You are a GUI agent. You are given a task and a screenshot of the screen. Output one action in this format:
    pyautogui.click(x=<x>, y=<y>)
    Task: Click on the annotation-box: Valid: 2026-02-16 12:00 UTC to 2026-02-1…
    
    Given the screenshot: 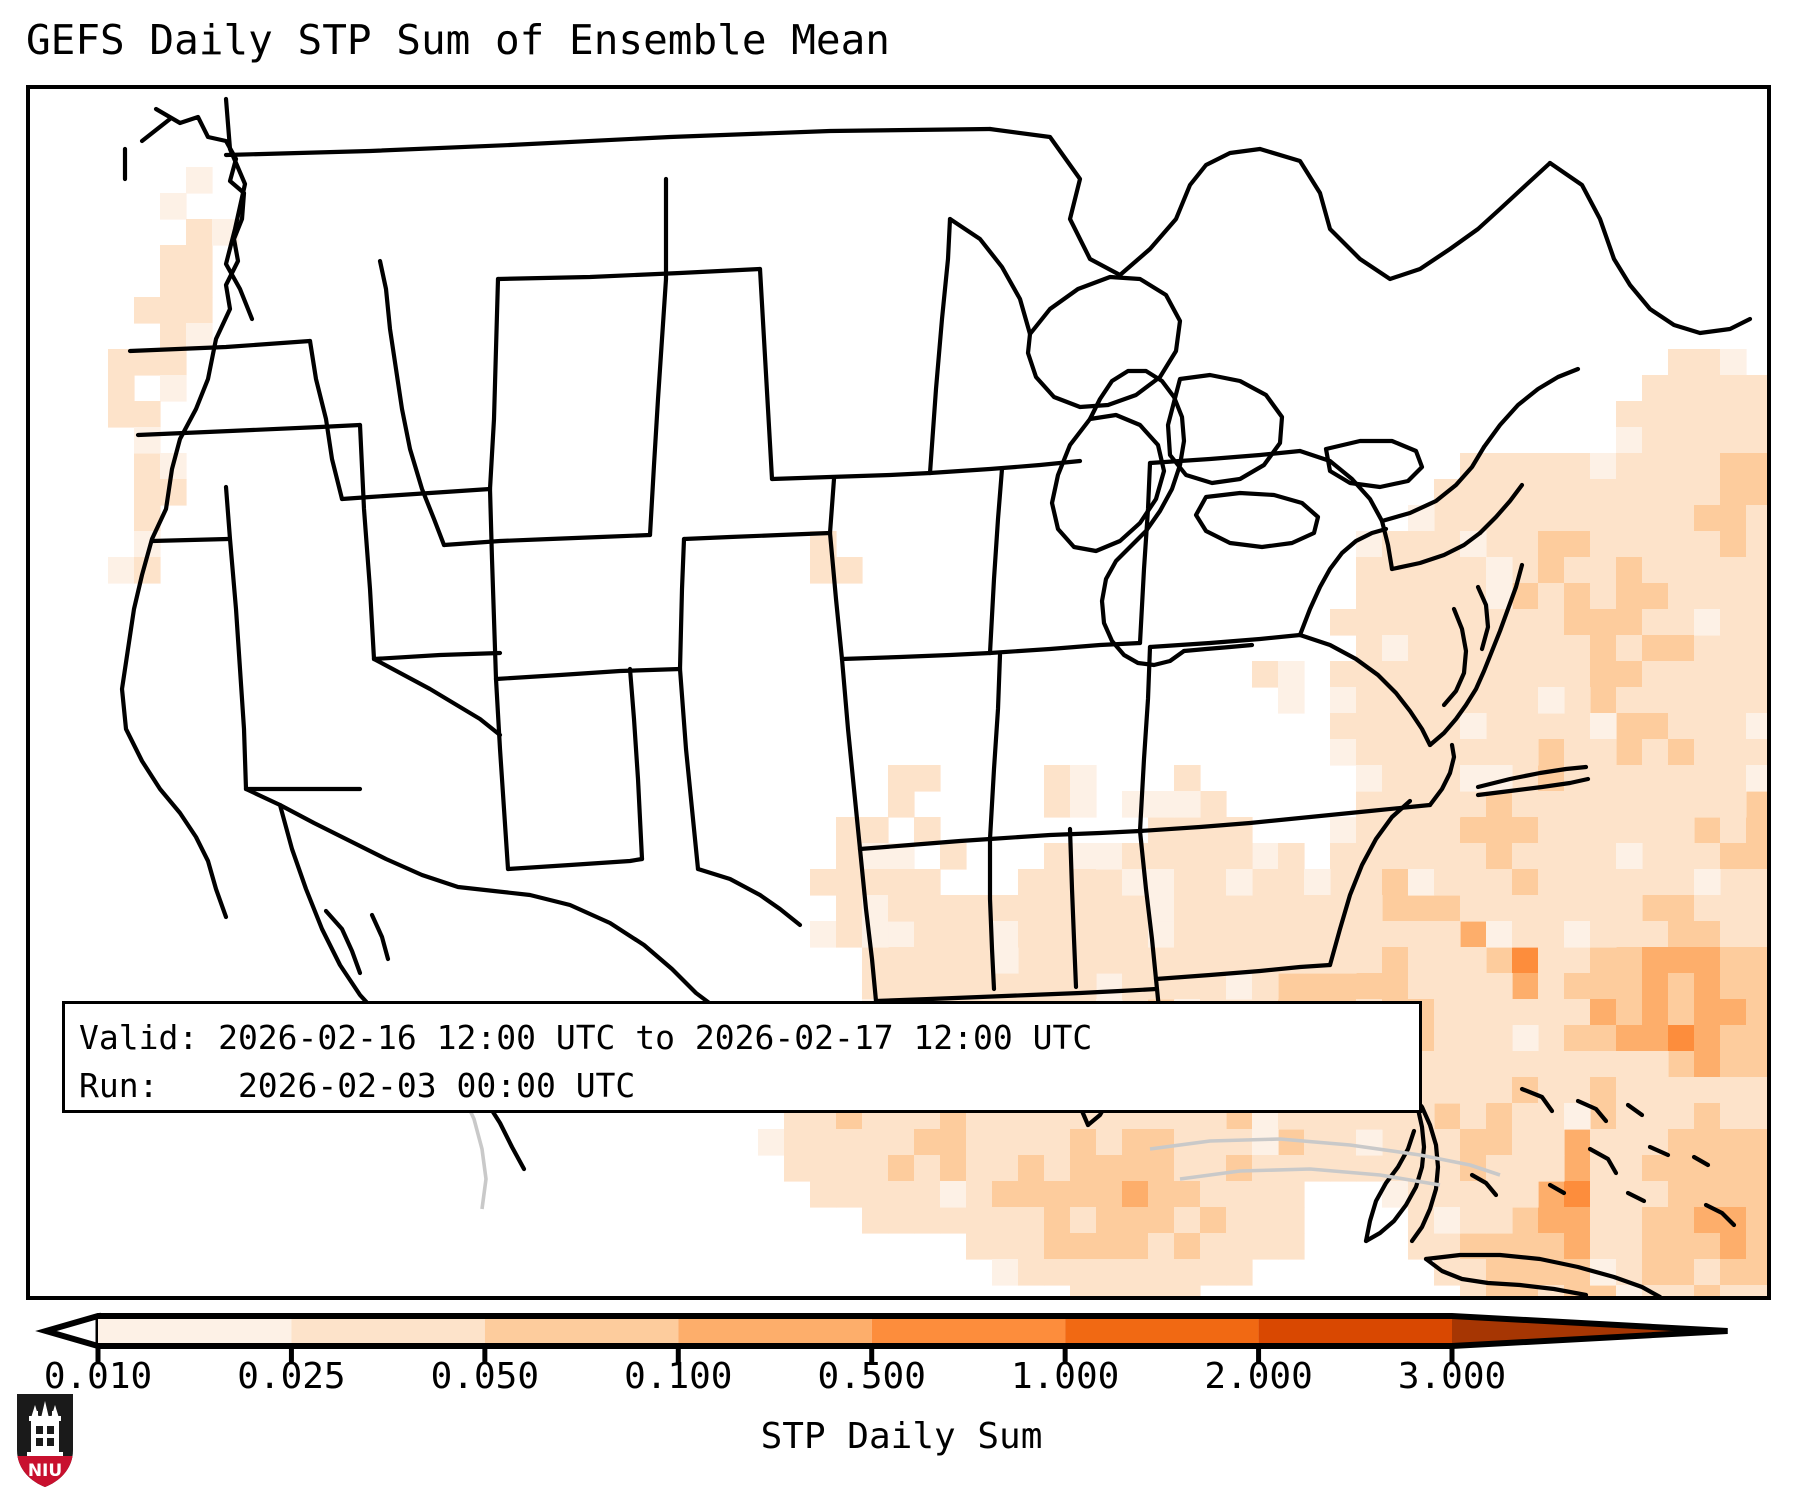 What is the action you would take?
    pyautogui.click(x=742, y=1057)
    